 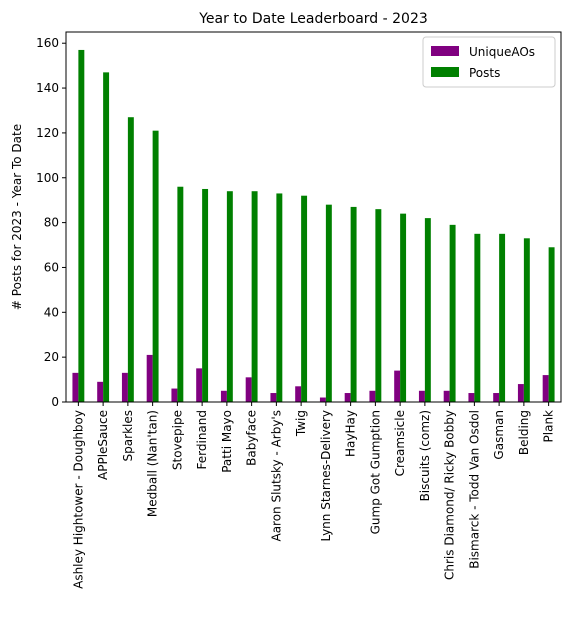 What do you see at coordinates (301, 423) in the screenshot?
I see `x-tick-label-9: Twig` at bounding box center [301, 423].